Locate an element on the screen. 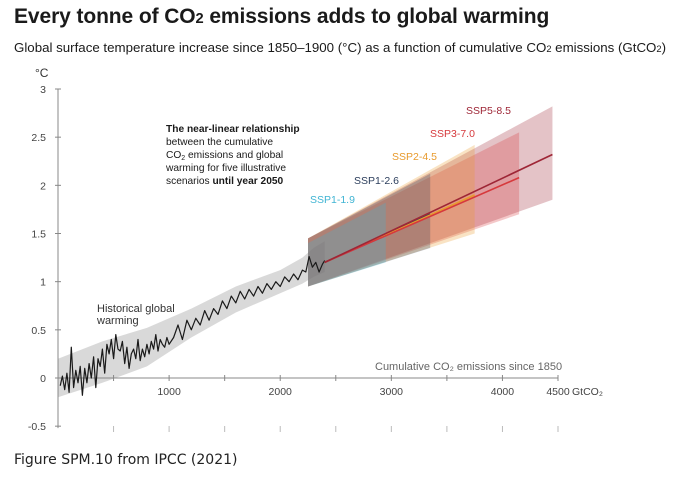 The width and height of the screenshot is (700, 484). x-tick-label-1000: 1000 is located at coordinates (169, 392).